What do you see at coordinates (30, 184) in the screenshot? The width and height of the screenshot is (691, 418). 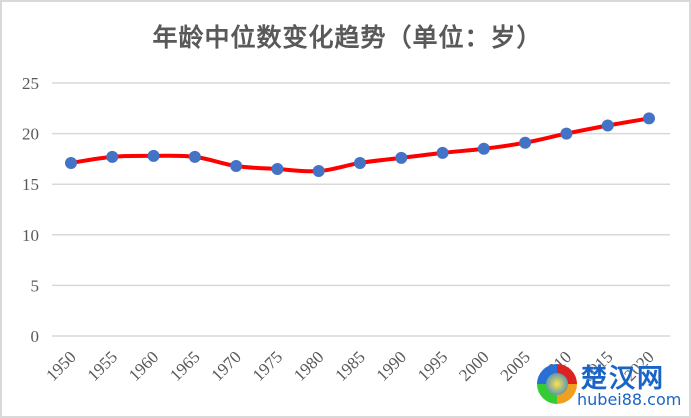 I see `y-tick-label: 15` at bounding box center [30, 184].